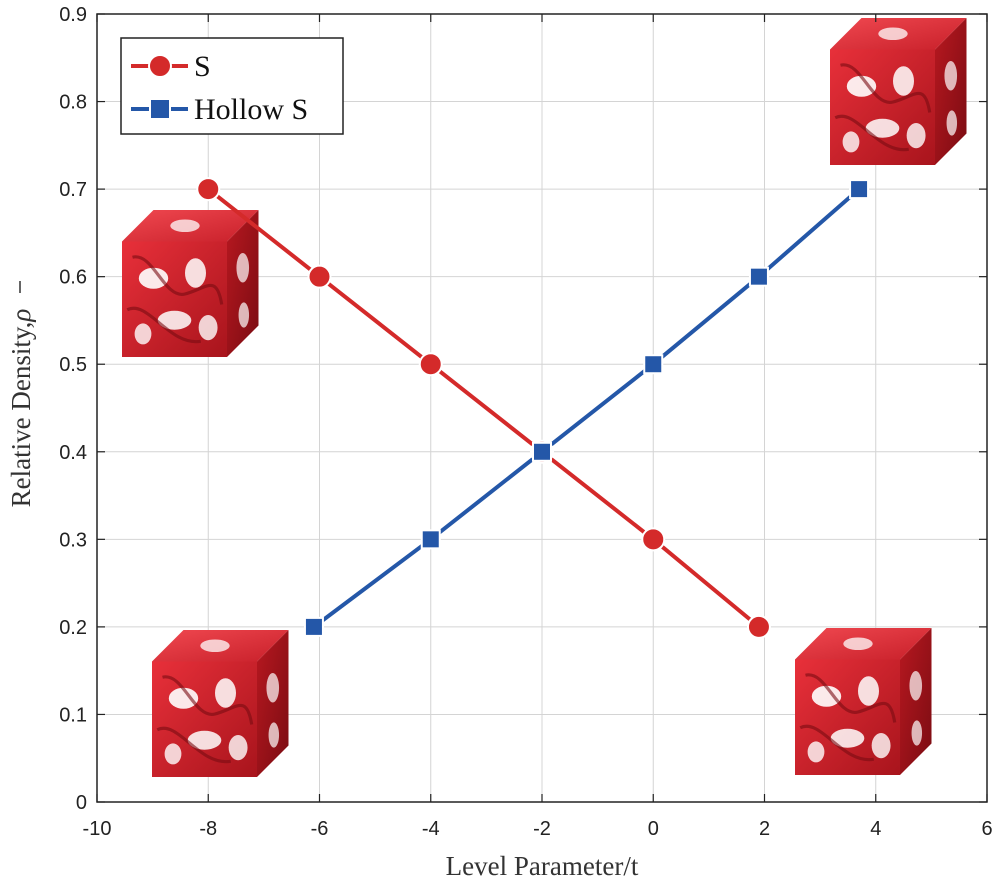 The height and width of the screenshot is (887, 1000). I want to click on legend: S Hollow S, so click(232, 86).